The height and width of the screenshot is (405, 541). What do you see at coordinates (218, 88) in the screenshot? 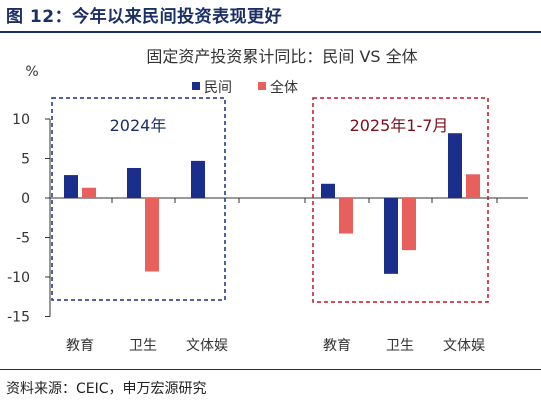
I see `legend-label: 民间` at bounding box center [218, 88].